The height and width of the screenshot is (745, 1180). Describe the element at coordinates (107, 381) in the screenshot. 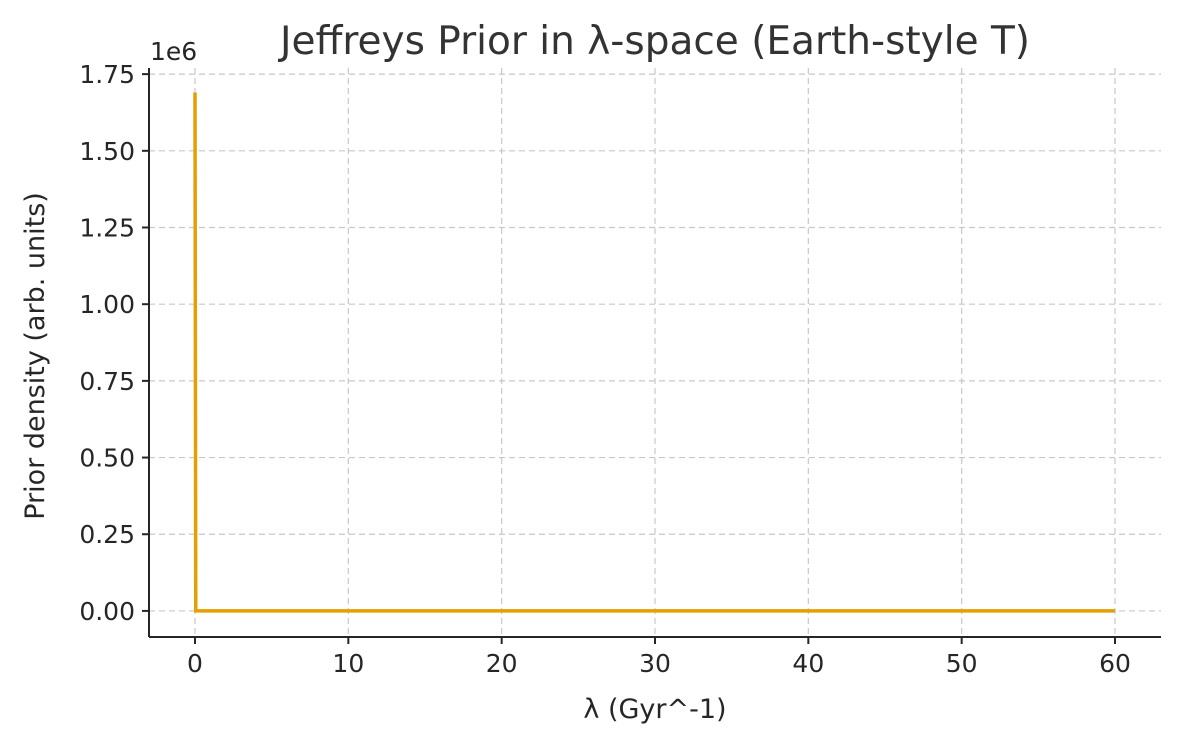

I see `y-tick-label: 0.75` at that location.